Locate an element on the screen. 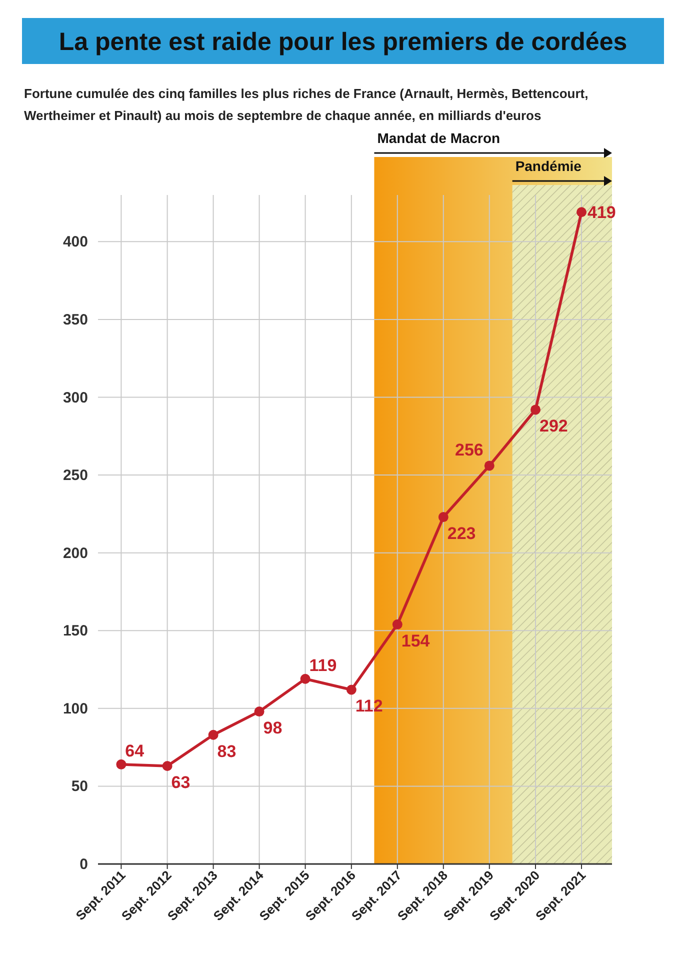 This screenshot has width=688, height=975. y-tick-label: 150 is located at coordinates (75, 631).